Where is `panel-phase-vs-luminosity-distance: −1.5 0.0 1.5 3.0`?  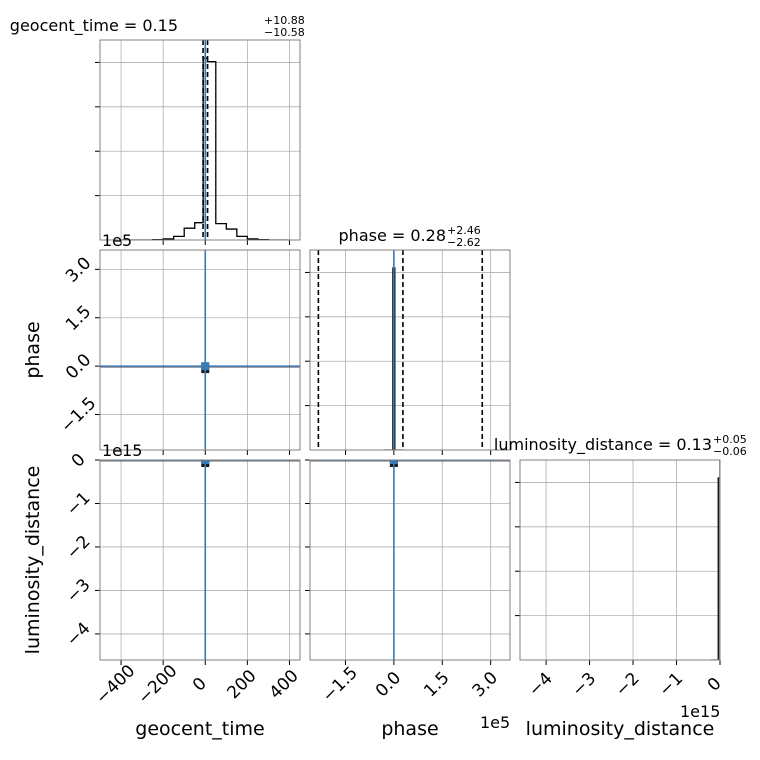 panel-phase-vs-luminosity-distance: −1.5 0.0 1.5 3.0 is located at coordinates (408, 582).